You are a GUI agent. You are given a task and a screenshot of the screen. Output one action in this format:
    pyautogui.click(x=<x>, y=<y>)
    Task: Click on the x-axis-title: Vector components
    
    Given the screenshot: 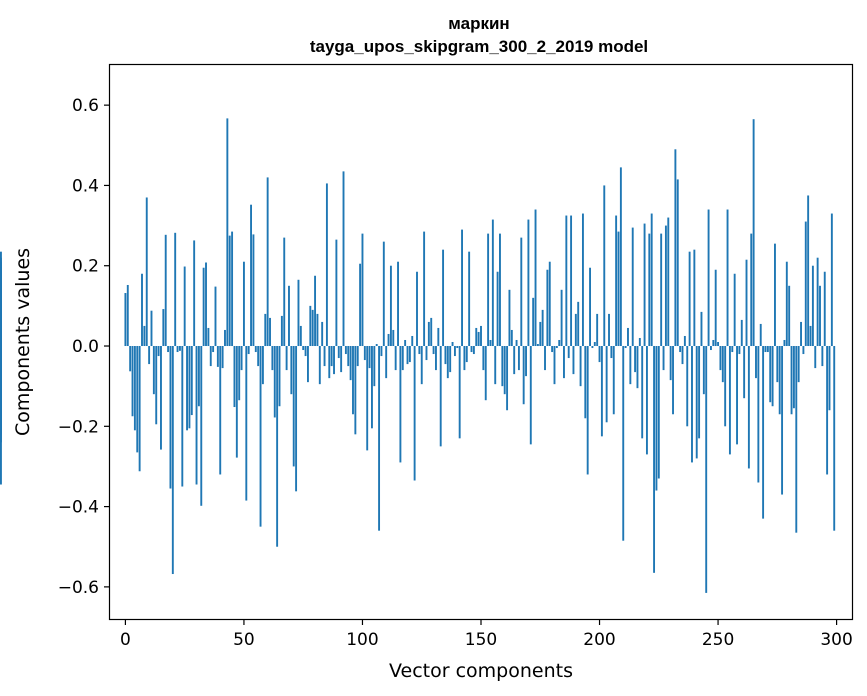 What is the action you would take?
    pyautogui.click(x=481, y=671)
    